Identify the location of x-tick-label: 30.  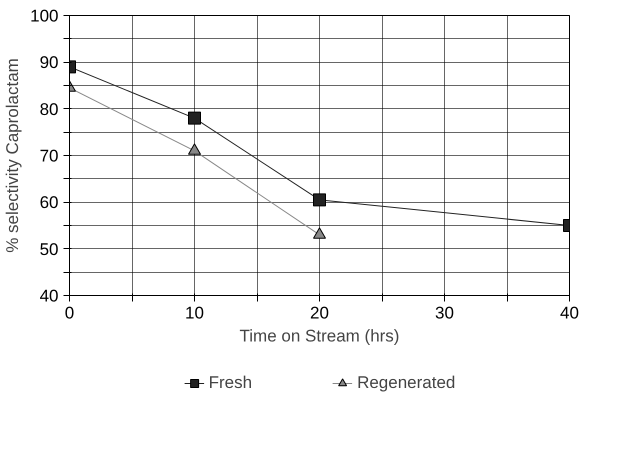
(444, 313).